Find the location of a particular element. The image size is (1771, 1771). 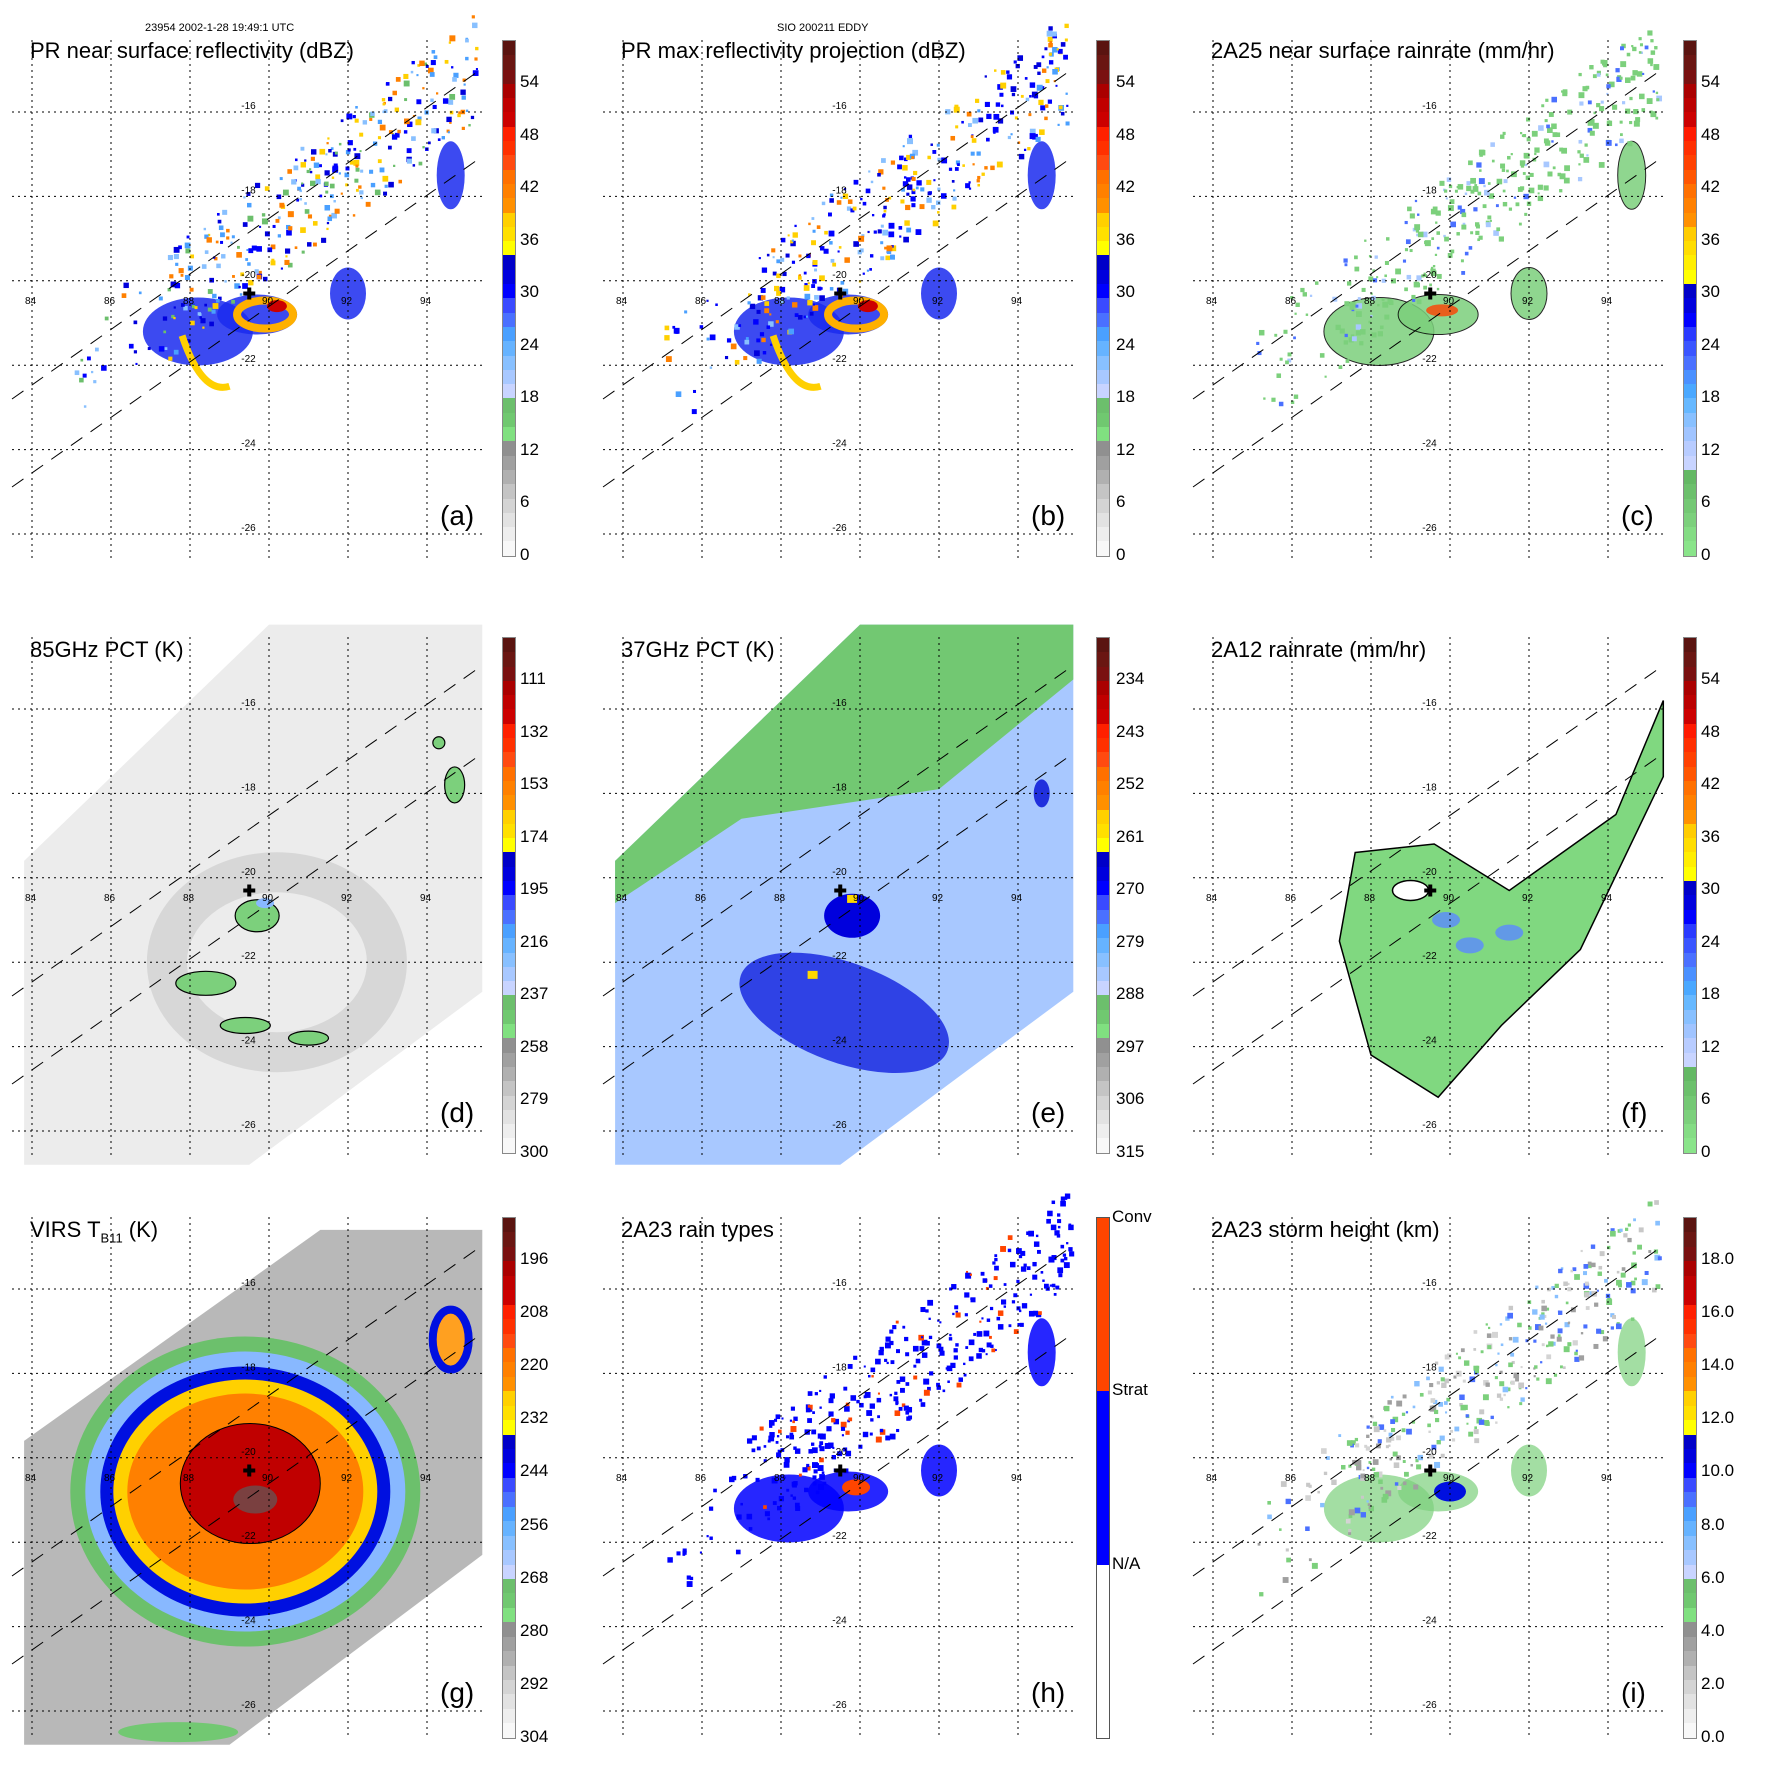

colorbar-tick: 18 is located at coordinates (529, 397).